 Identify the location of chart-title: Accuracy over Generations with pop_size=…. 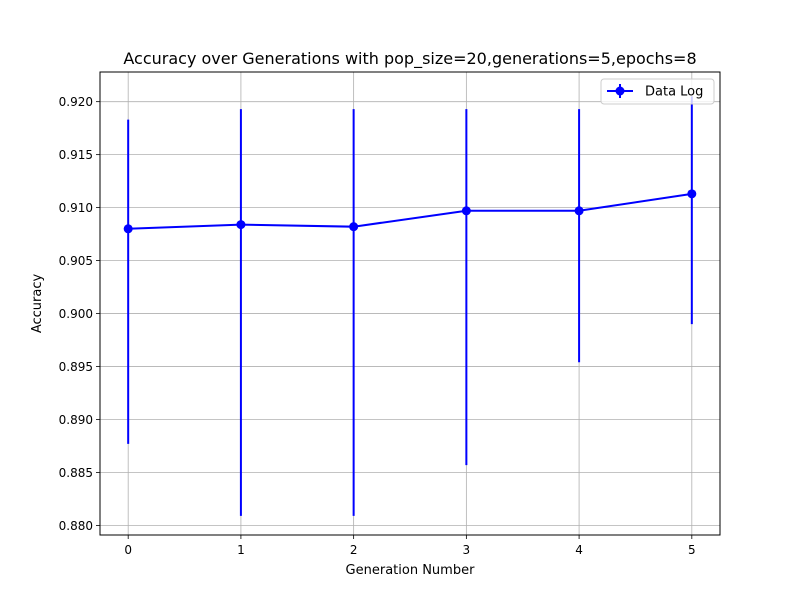
(409, 59).